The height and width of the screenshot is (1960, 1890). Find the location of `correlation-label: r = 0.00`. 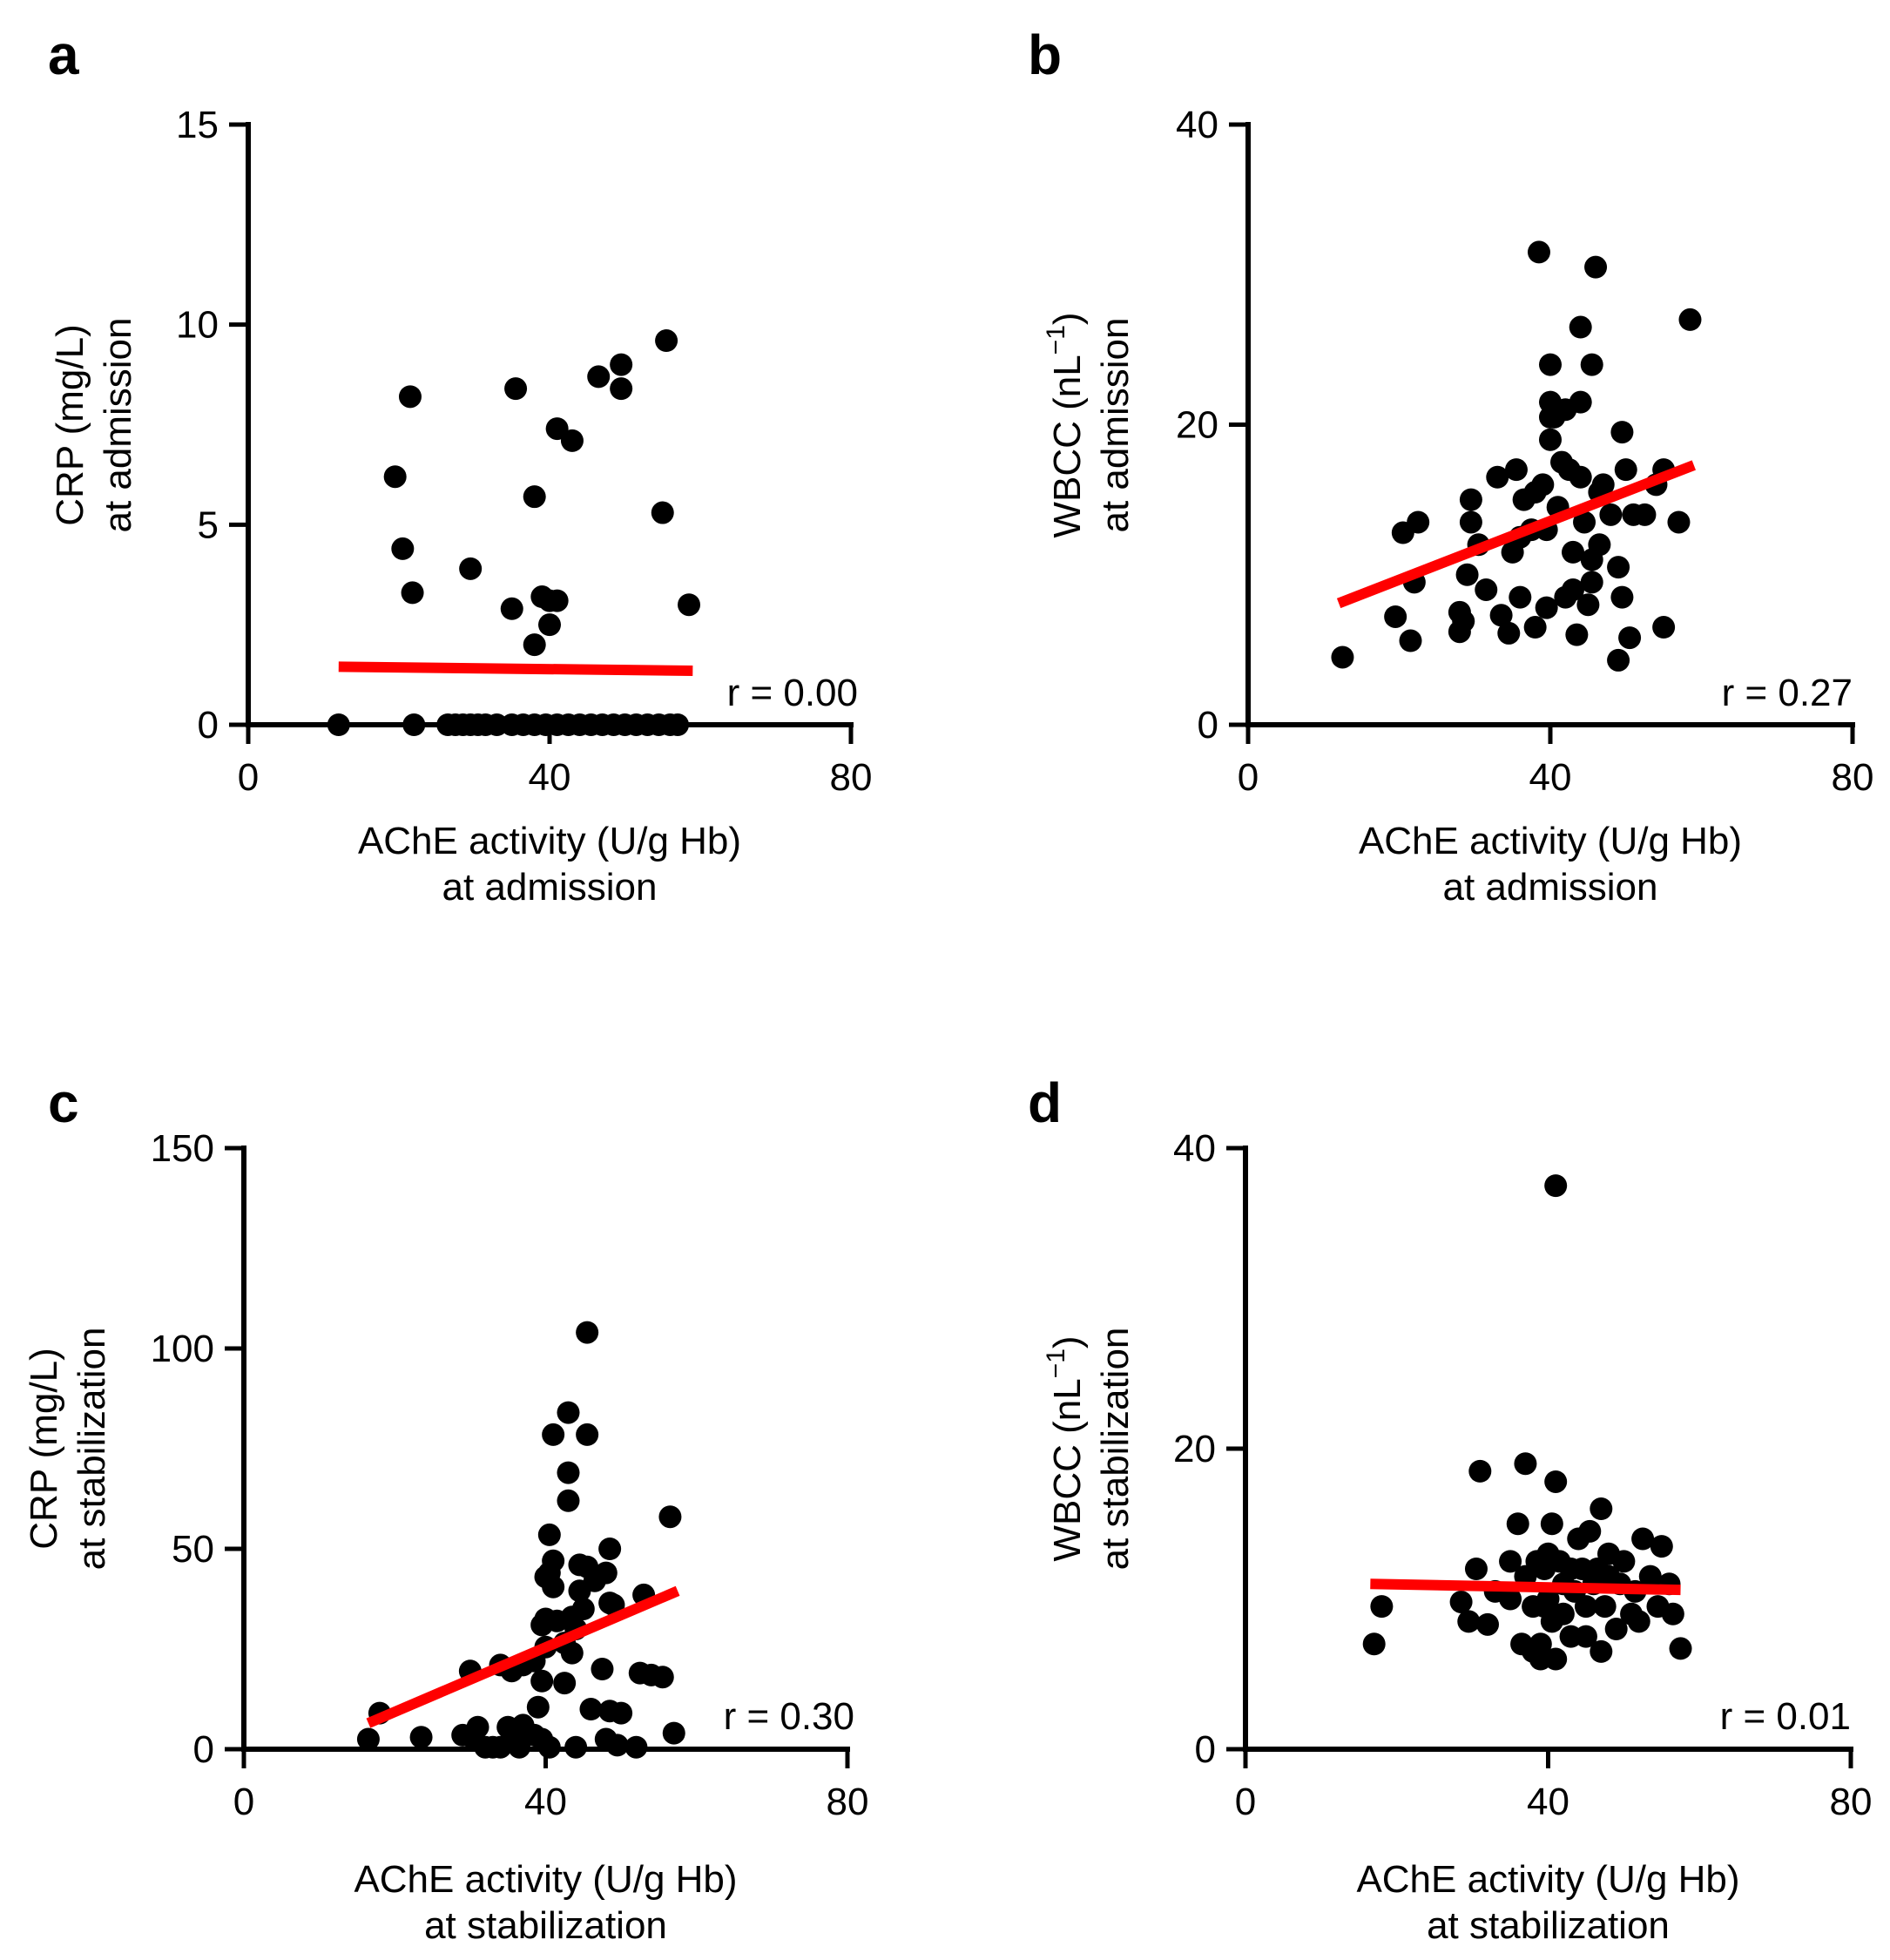

correlation-label: r = 0.00 is located at coordinates (792, 693).